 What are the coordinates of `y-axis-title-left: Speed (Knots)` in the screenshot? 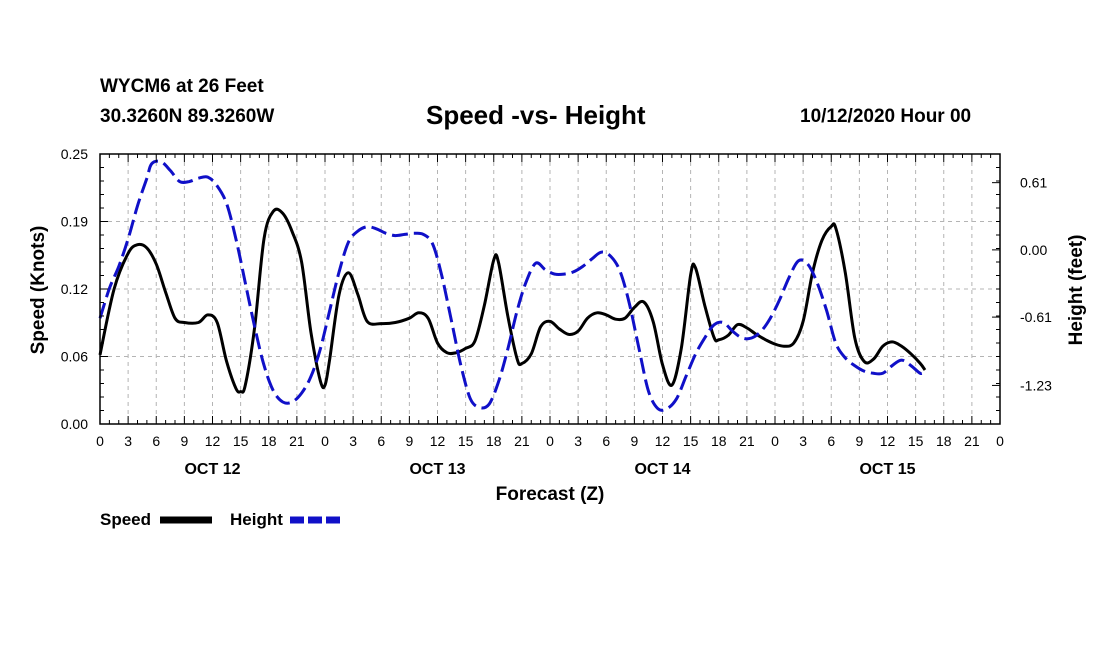 It's located at (38, 290).